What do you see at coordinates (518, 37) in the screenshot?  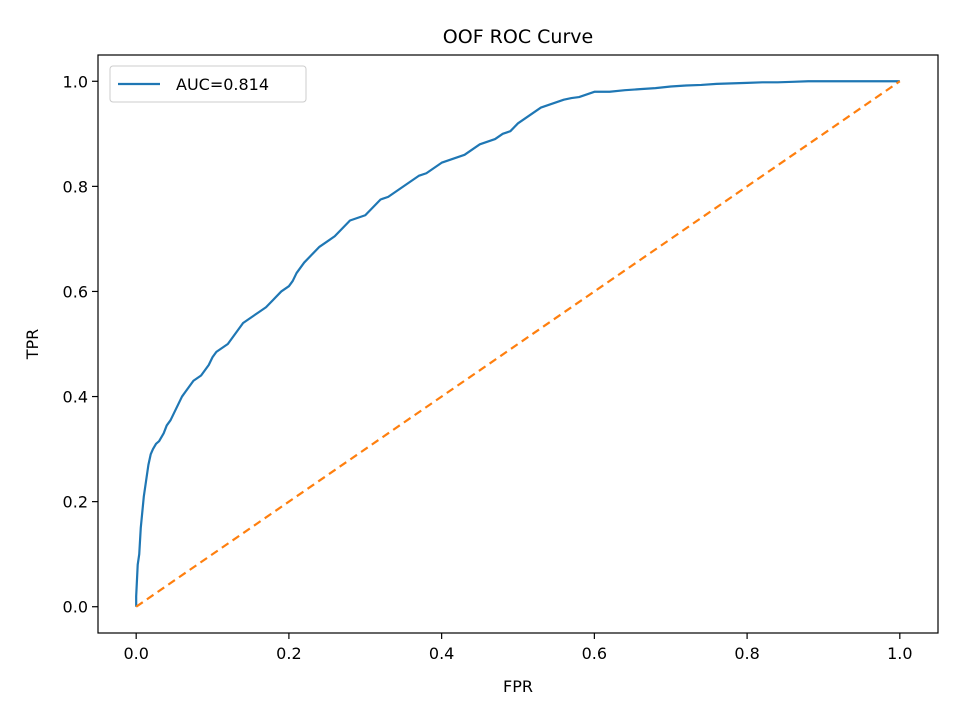 I see `chart-title: OOF ROC Curve` at bounding box center [518, 37].